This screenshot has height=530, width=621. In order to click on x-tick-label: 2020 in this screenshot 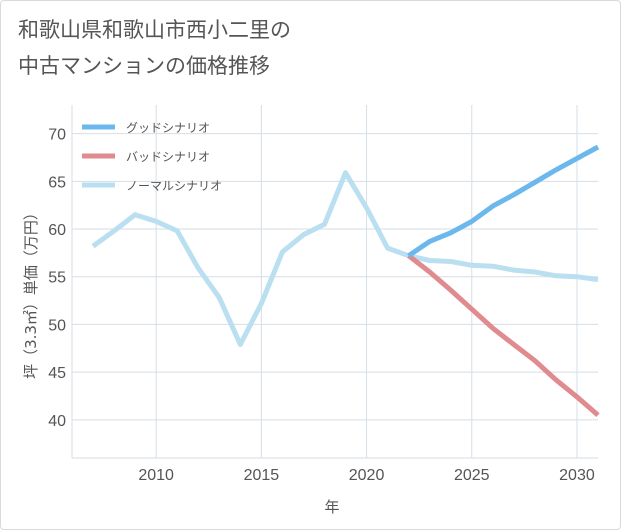, I will do `click(367, 475)`.